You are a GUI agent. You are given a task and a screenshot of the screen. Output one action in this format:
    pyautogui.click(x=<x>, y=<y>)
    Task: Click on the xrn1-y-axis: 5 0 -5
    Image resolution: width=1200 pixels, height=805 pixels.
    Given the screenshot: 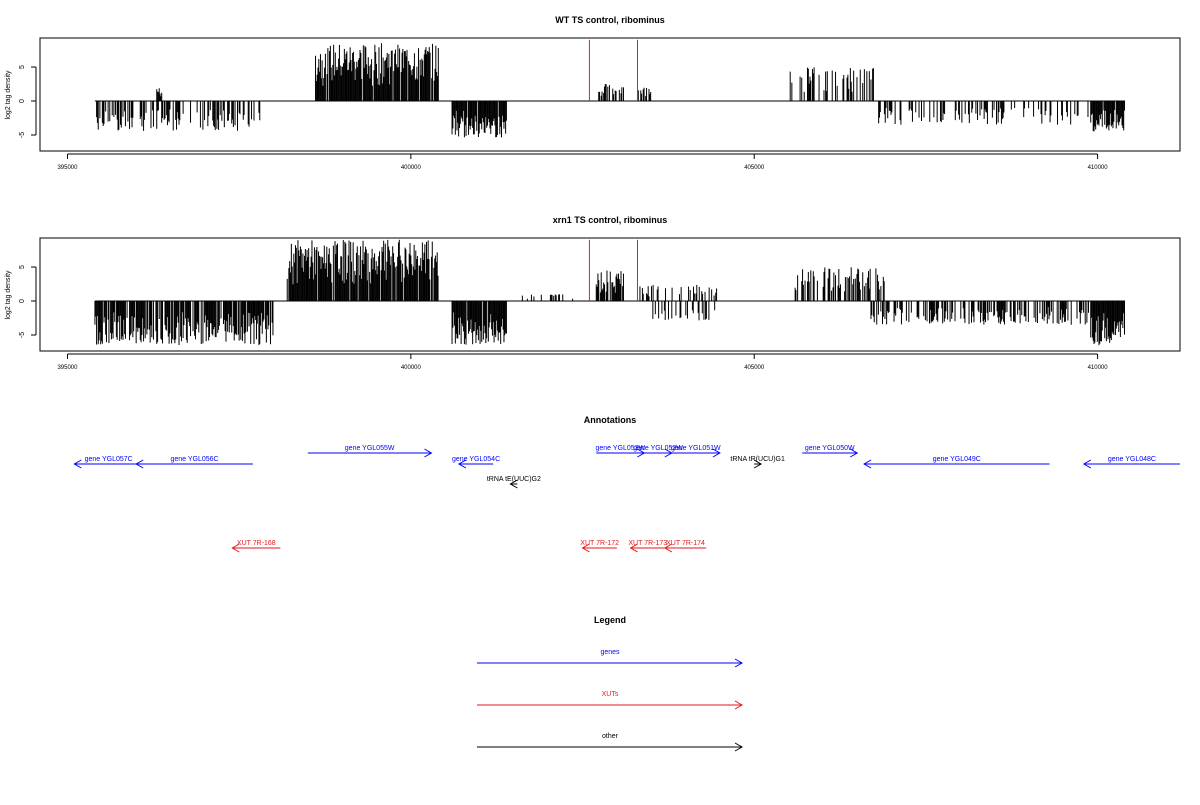 What is the action you would take?
    pyautogui.click(x=28, y=301)
    